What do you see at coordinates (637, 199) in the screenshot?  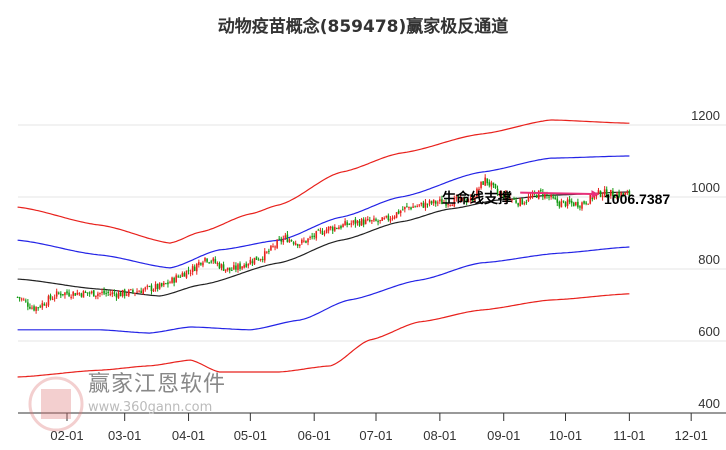 I see `annotation-value: 1006.7387` at bounding box center [637, 199].